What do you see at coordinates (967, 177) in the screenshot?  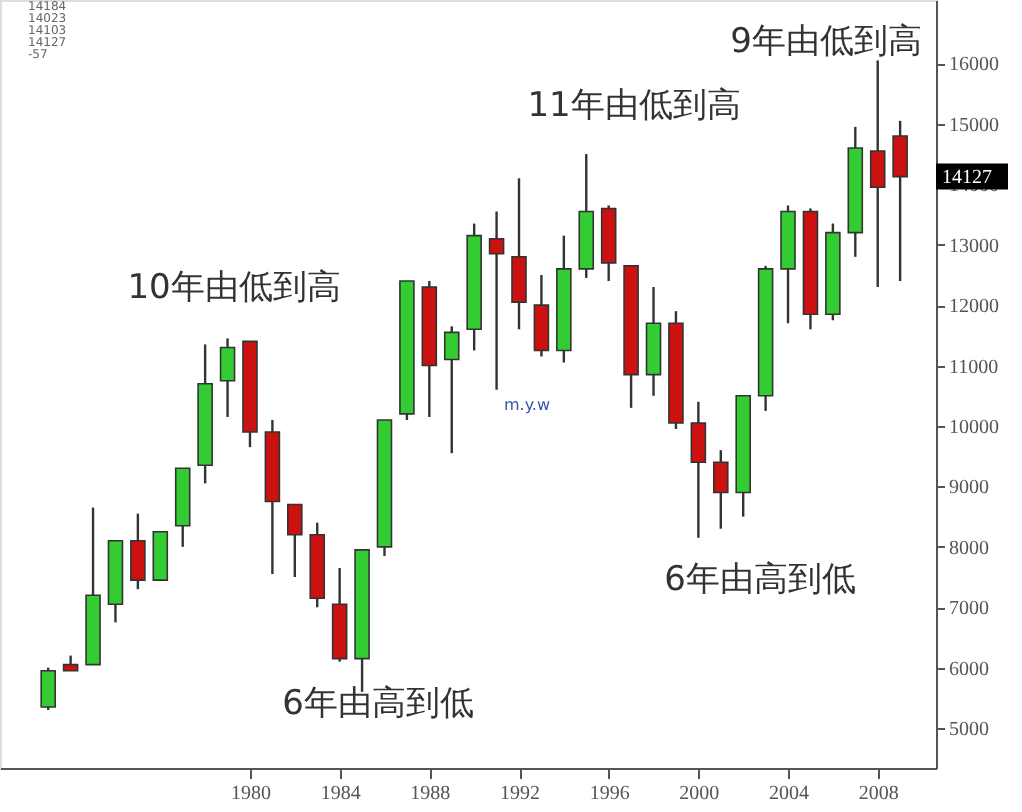 I see `ref-line-label: 14127` at bounding box center [967, 177].